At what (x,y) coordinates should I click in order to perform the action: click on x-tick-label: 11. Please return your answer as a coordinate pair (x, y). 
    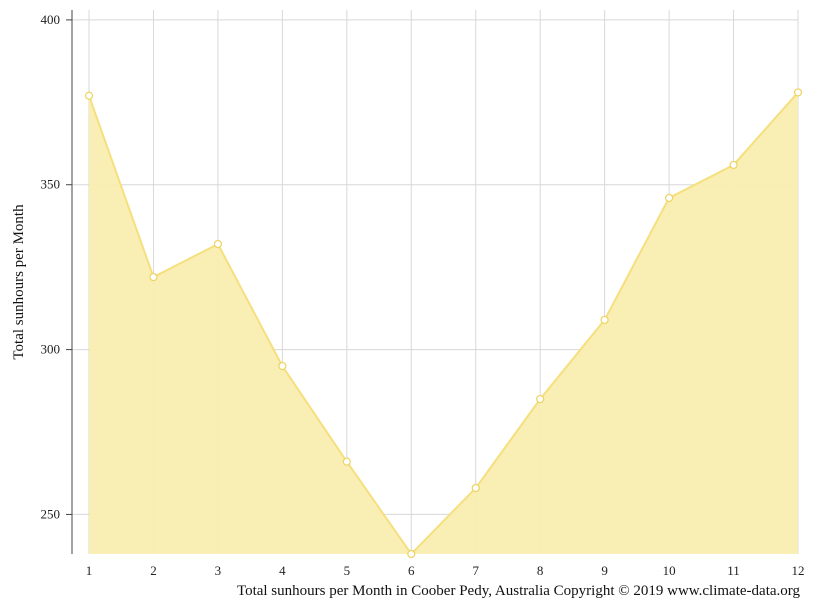
    Looking at the image, I should click on (733, 570).